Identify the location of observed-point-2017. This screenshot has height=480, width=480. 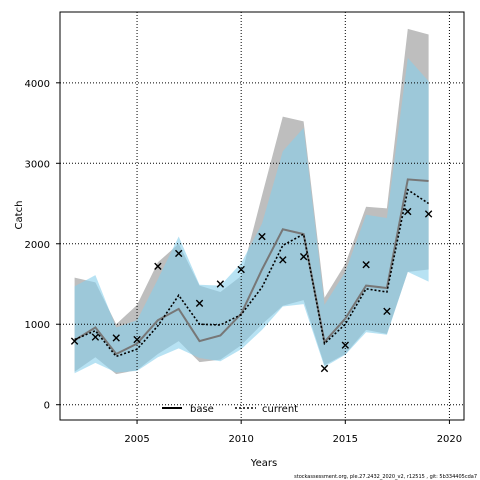
(387, 311).